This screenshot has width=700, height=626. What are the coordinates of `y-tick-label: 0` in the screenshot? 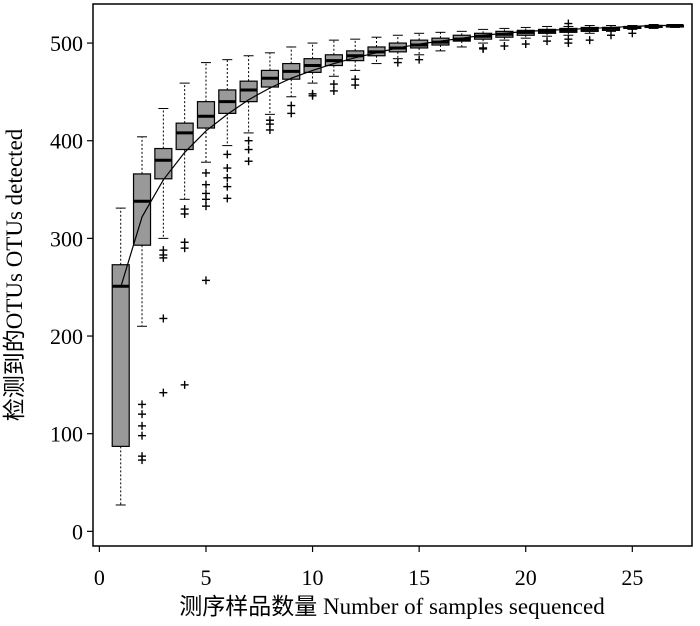 It's located at (77, 531).